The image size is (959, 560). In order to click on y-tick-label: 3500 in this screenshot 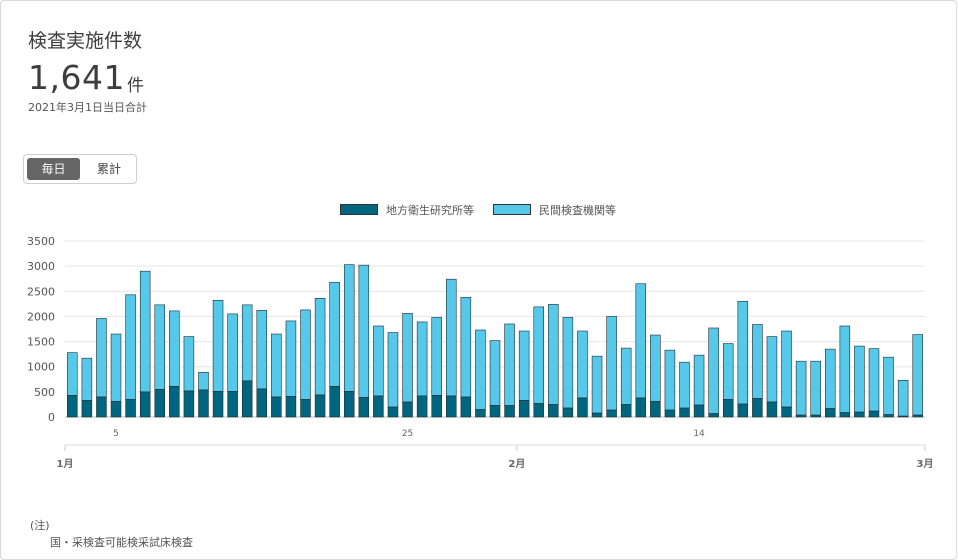, I will do `click(41, 241)`.